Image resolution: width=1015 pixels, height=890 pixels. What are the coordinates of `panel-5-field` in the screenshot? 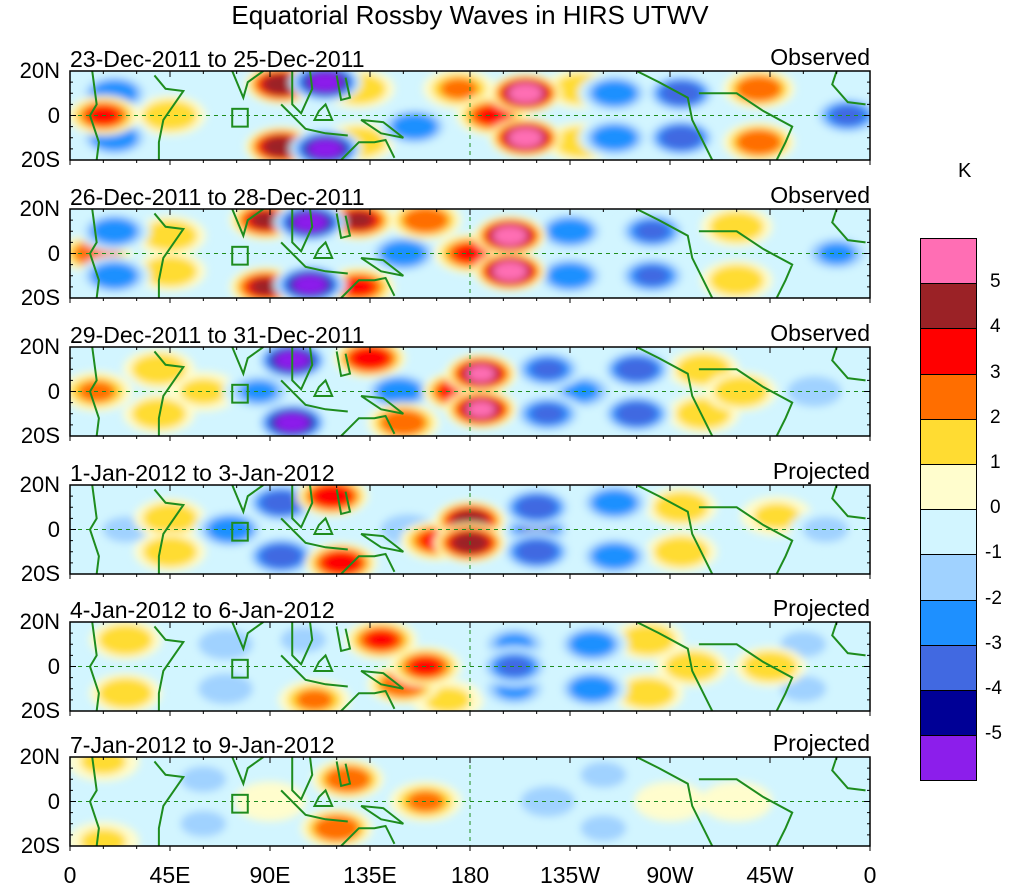 It's located at (470, 666).